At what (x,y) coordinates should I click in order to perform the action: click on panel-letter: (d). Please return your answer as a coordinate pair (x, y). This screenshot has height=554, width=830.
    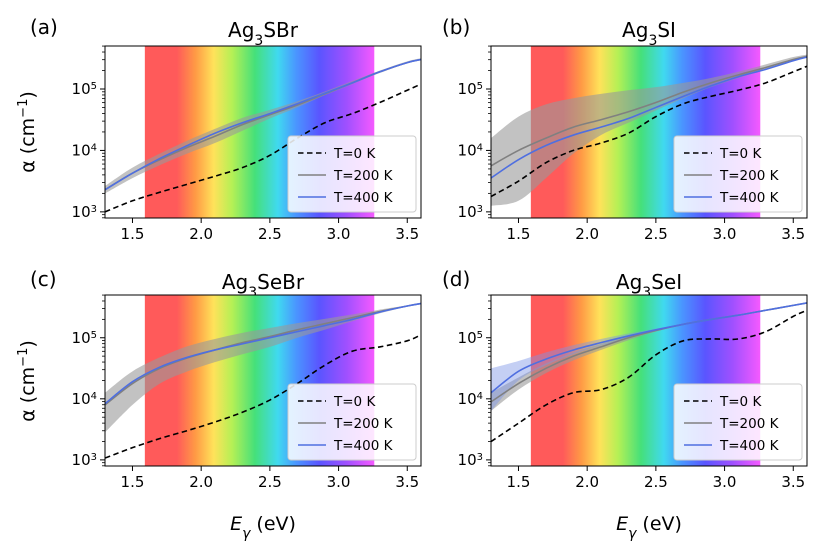
    Looking at the image, I should click on (456, 279).